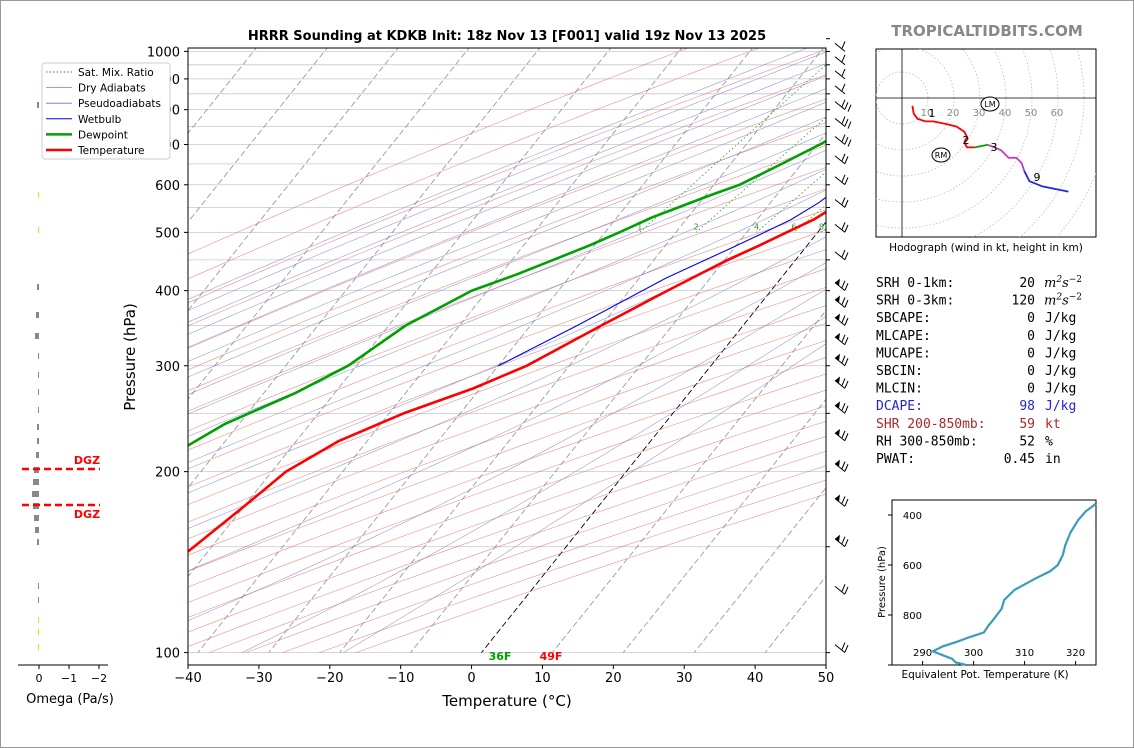  What do you see at coordinates (989, 104) in the screenshot?
I see `storm-motion-label: LM` at bounding box center [989, 104].